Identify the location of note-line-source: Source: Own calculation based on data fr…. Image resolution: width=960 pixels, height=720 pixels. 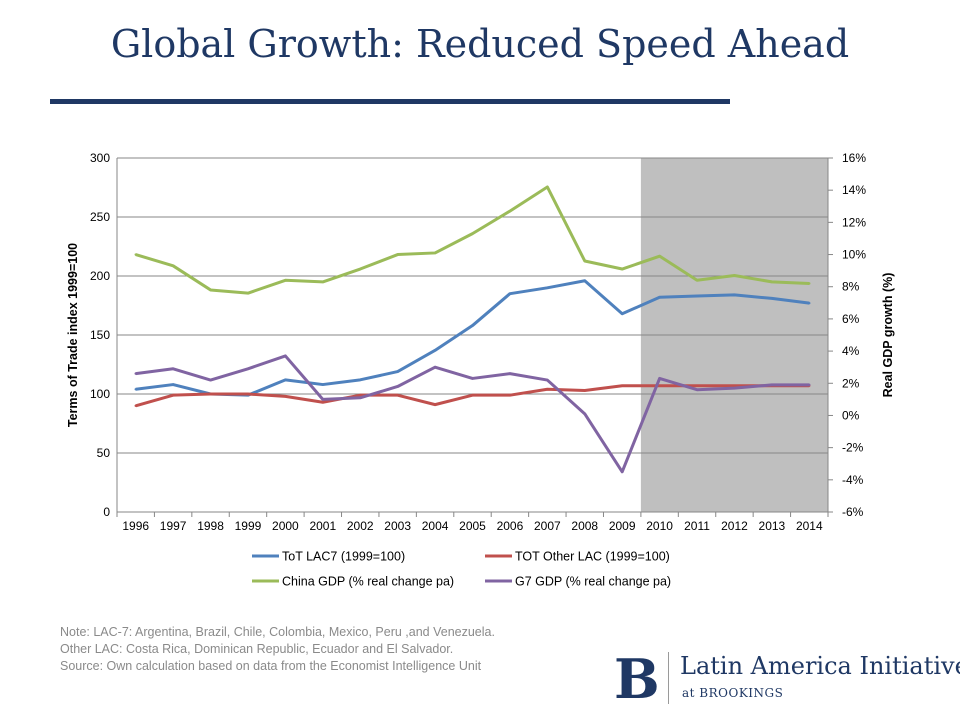
(271, 666).